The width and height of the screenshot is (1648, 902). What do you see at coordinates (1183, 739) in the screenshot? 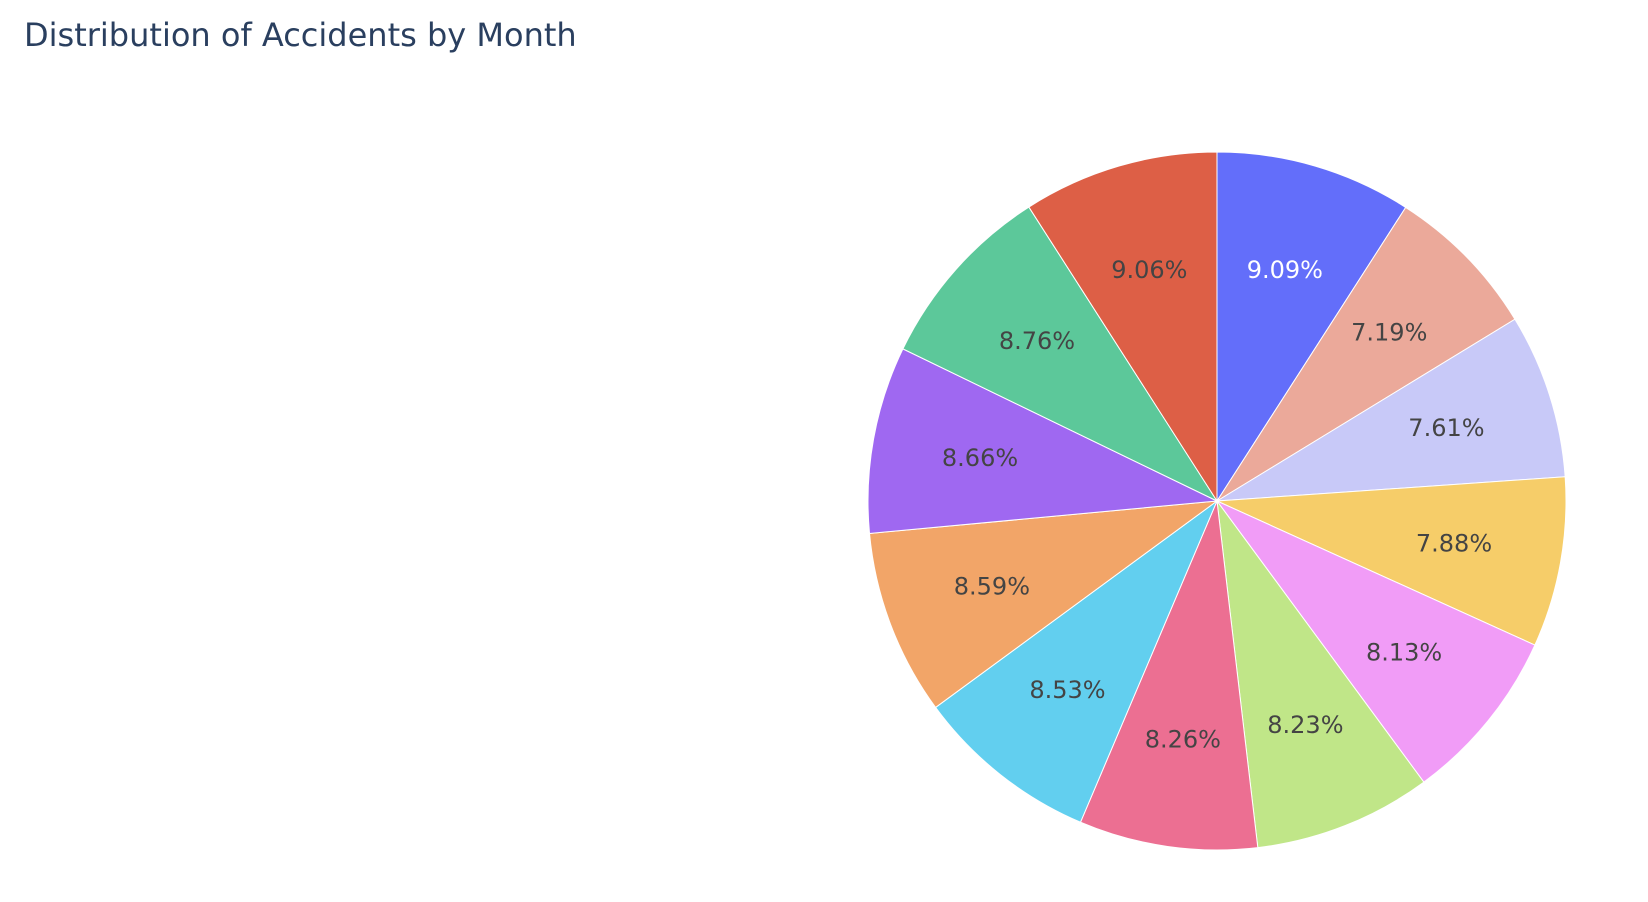
I see `pie-slice-label-7: 8.26%` at bounding box center [1183, 739].